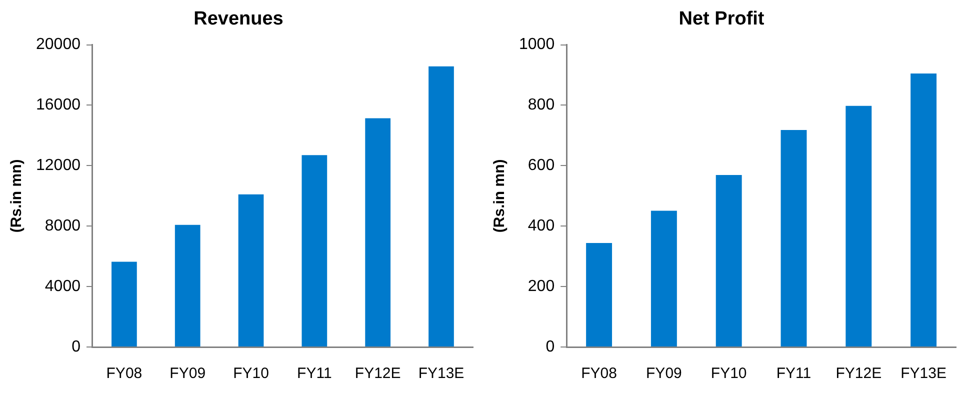 The width and height of the screenshot is (966, 405). What do you see at coordinates (537, 45) in the screenshot?
I see `y-tick-label: 1000` at bounding box center [537, 45].